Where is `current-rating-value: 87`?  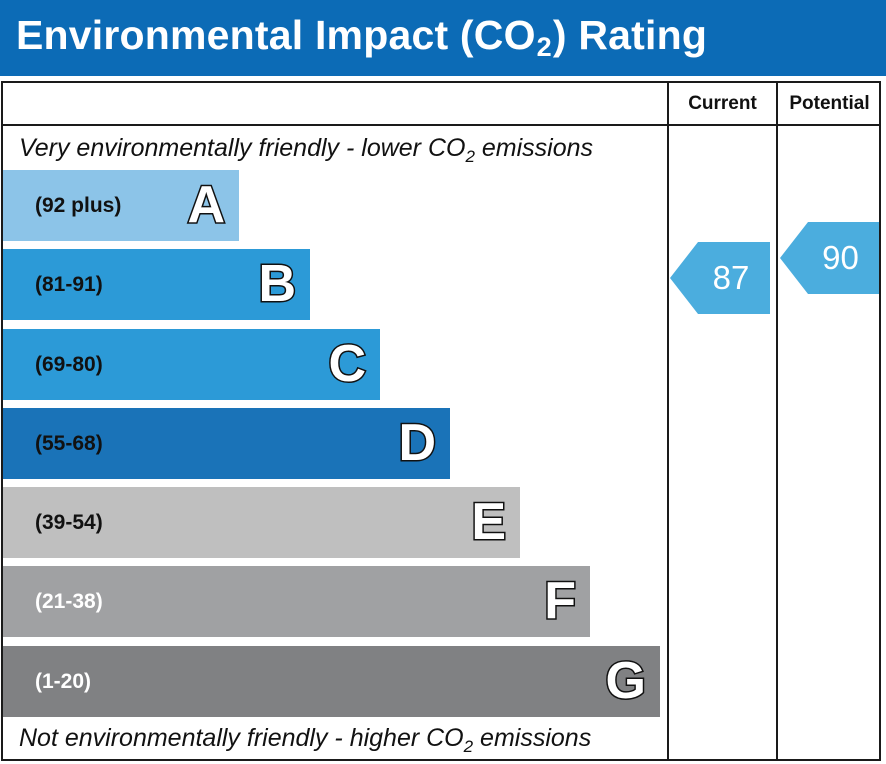
current-rating-value: 87 is located at coordinates (731, 277).